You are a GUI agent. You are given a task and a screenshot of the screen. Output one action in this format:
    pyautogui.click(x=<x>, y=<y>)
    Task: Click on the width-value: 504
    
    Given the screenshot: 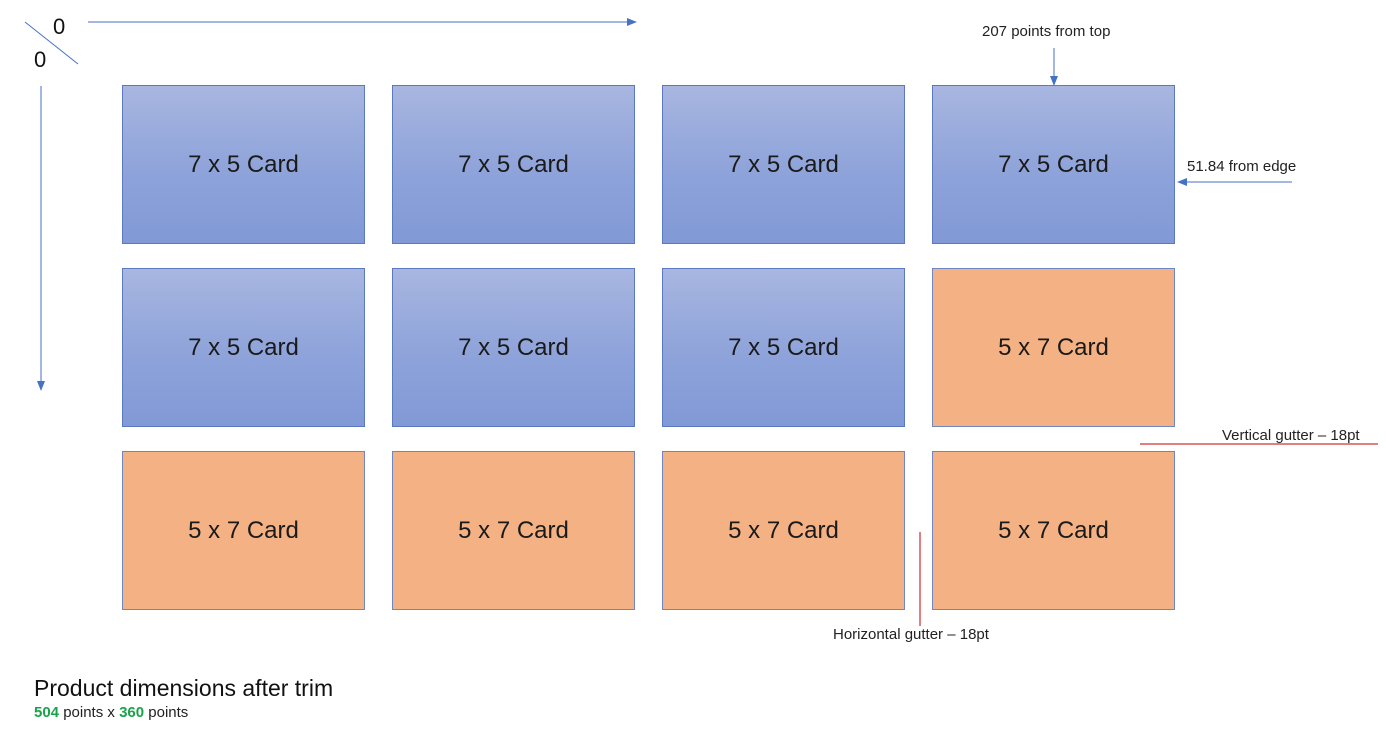 What is the action you would take?
    pyautogui.click(x=47, y=712)
    